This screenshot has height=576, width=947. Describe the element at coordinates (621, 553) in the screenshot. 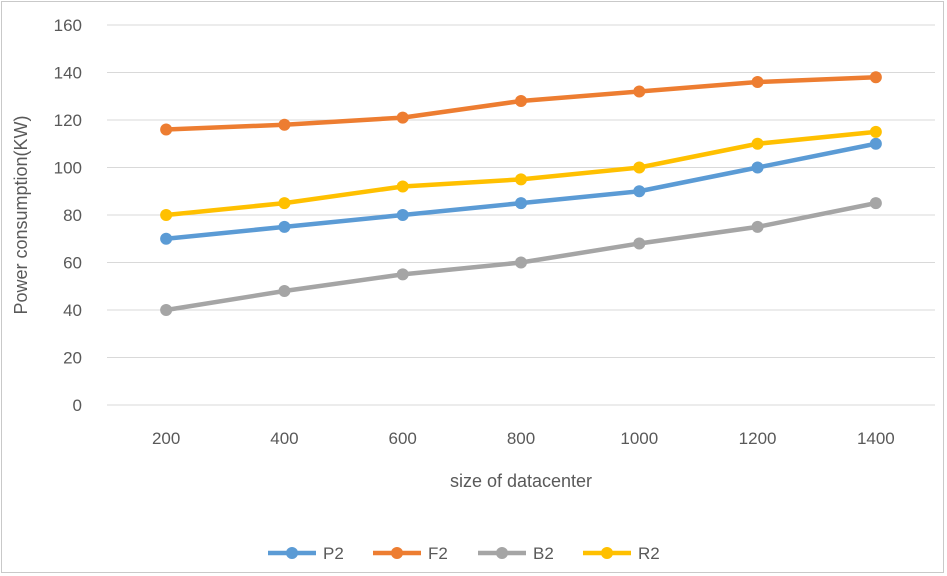

I see `legend-item-R2: R2` at that location.